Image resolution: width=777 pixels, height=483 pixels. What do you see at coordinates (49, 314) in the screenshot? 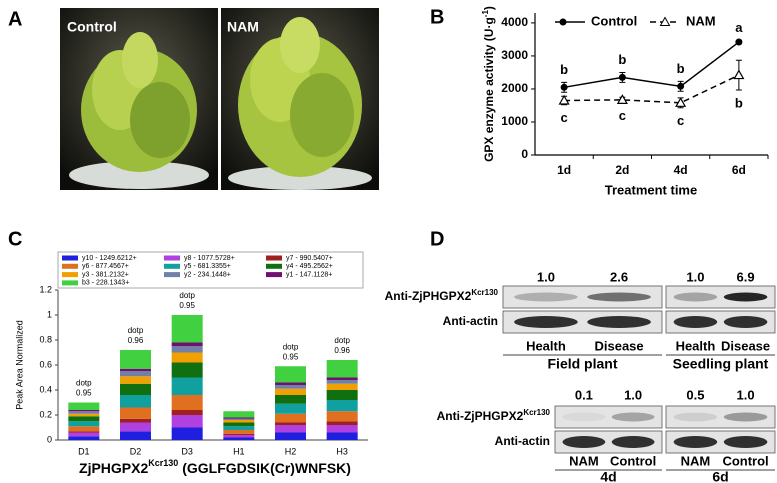
I see `y-tick-label: 1` at bounding box center [49, 314].